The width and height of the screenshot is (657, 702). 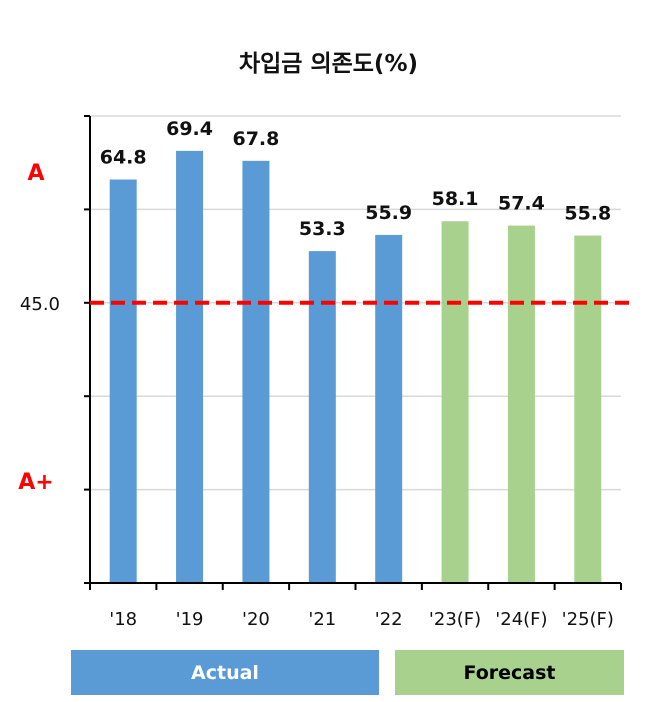 I want to click on data-label: 57.4, so click(x=521, y=204).